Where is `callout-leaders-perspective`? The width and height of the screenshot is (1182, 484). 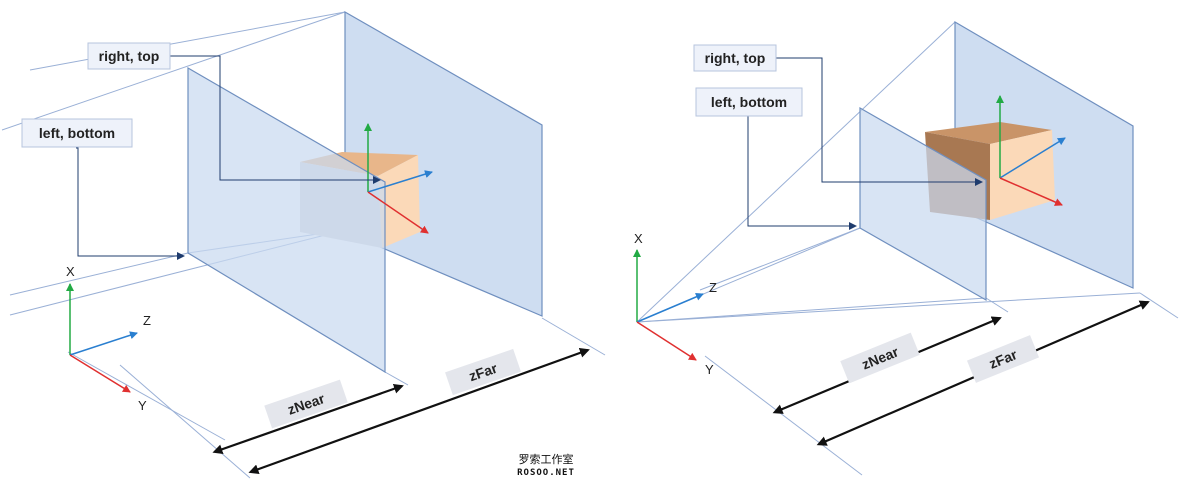 callout-leaders-perspective is located at coordinates (865, 143).